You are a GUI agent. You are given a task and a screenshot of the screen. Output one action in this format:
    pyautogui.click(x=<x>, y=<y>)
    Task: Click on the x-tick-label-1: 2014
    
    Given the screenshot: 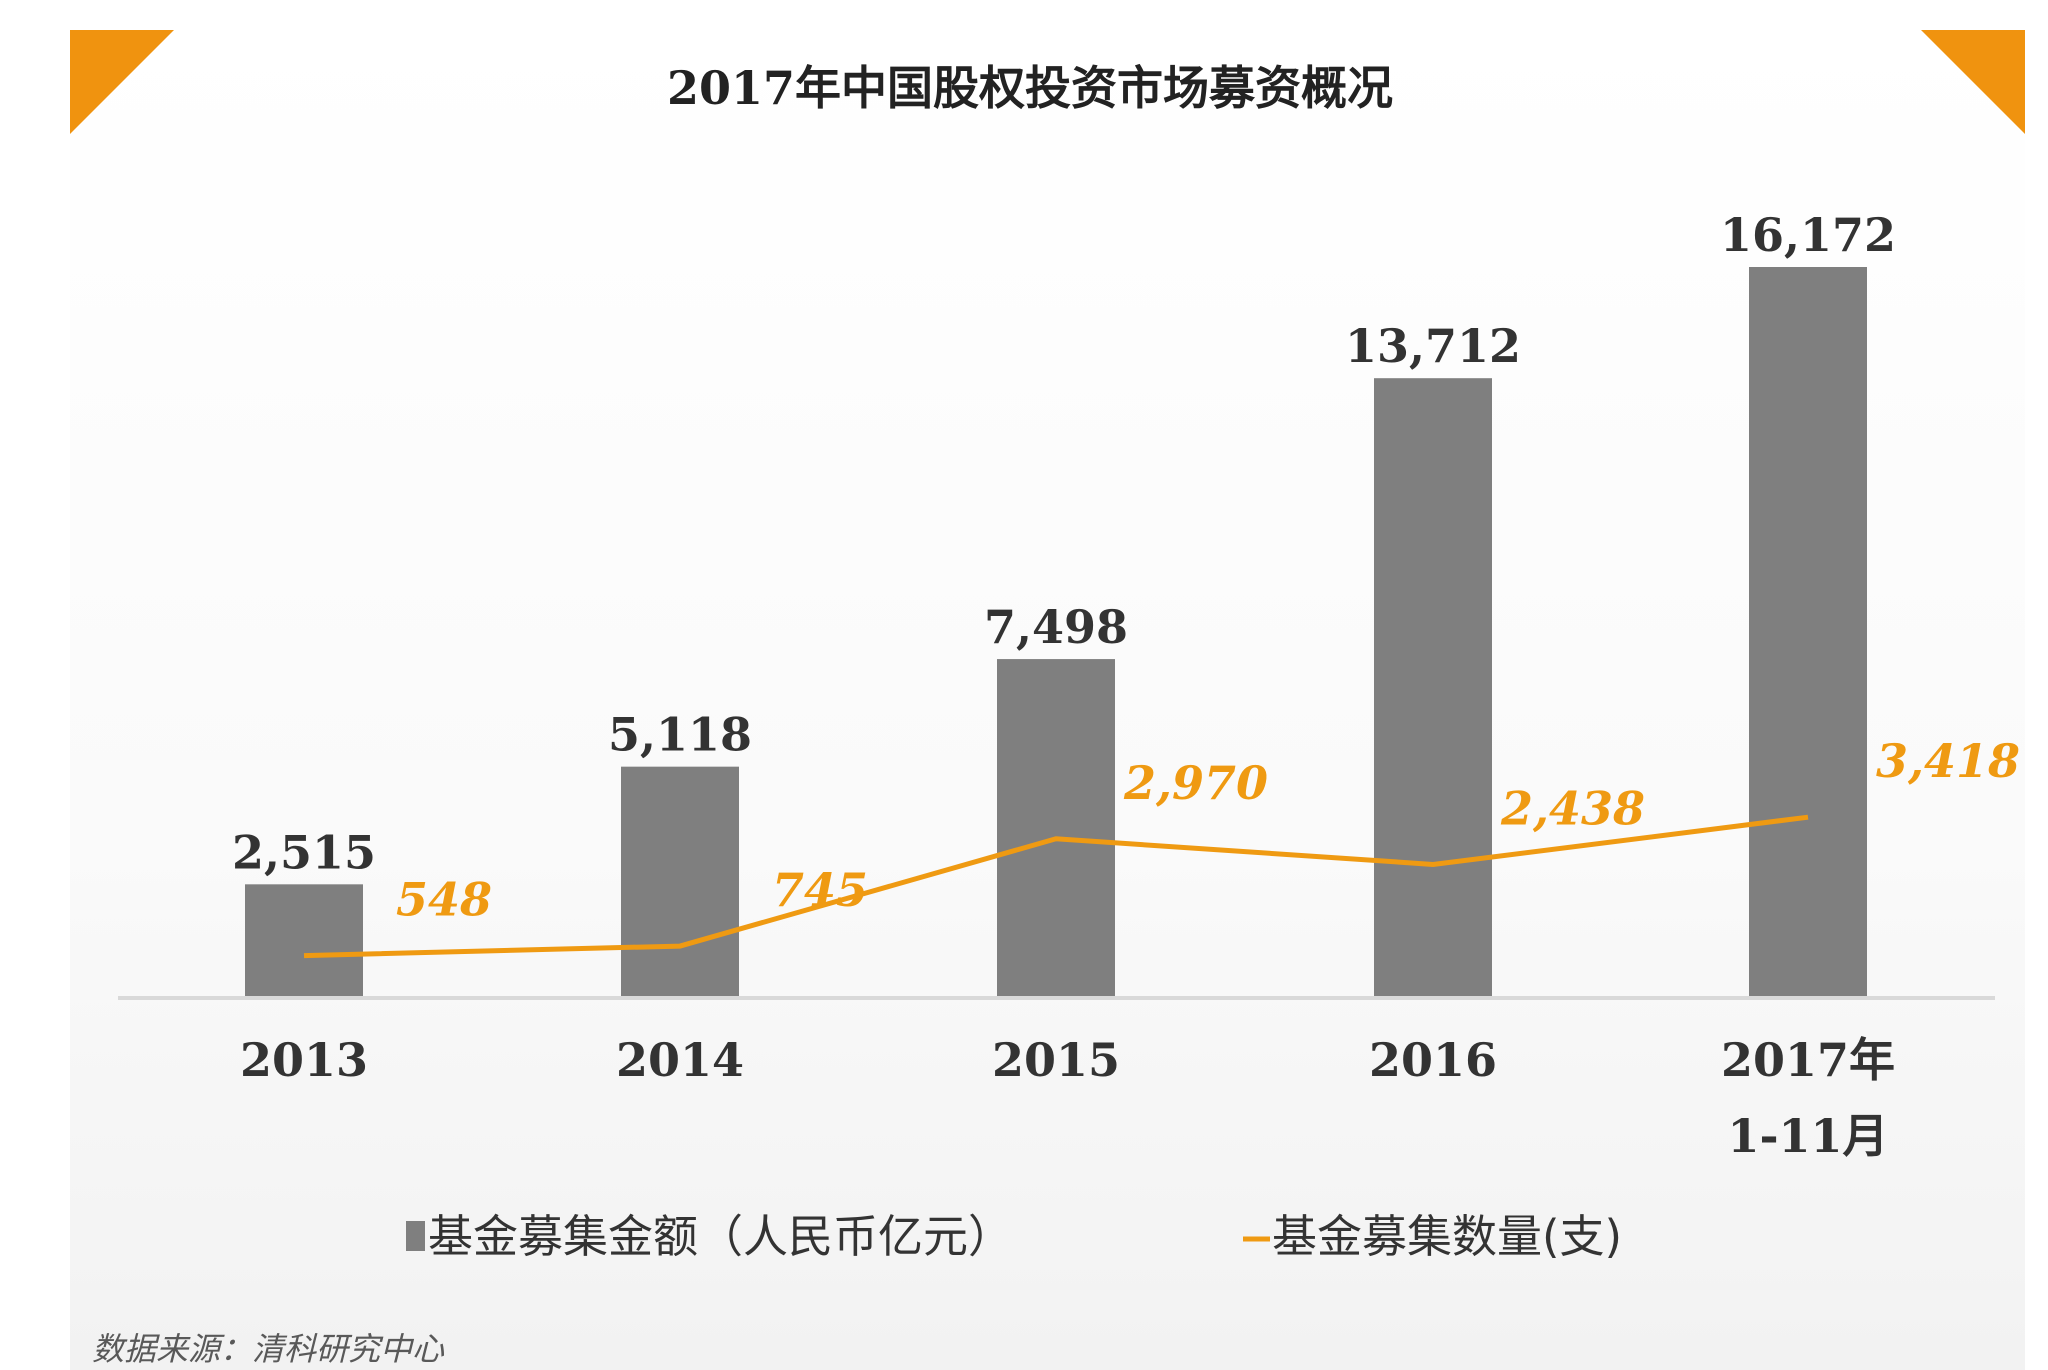 What is the action you would take?
    pyautogui.click(x=680, y=1060)
    